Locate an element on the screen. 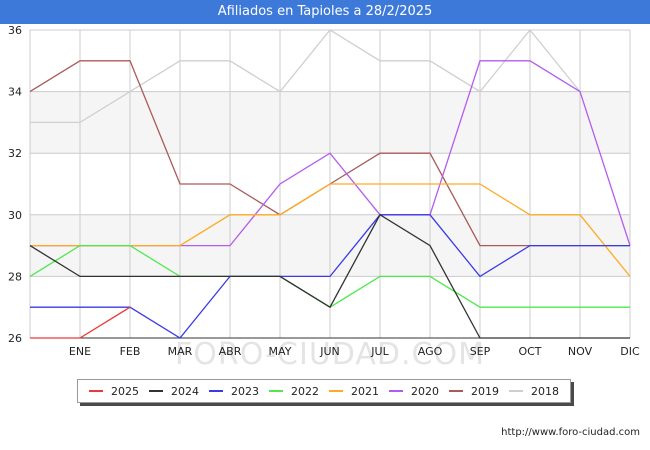  legend-label: 2023 is located at coordinates (245, 391).